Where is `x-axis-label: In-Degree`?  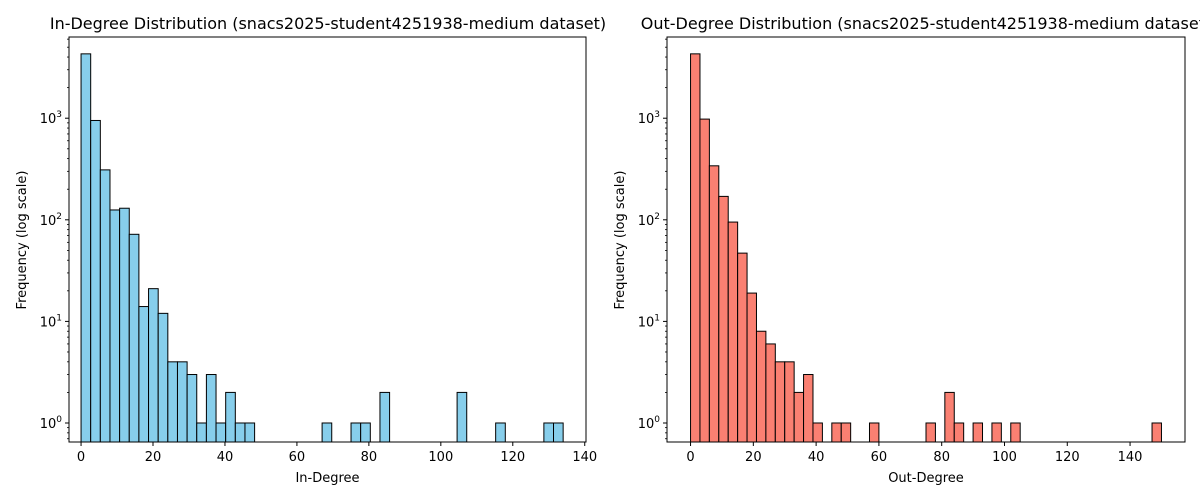 x-axis-label: In-Degree is located at coordinates (327, 478).